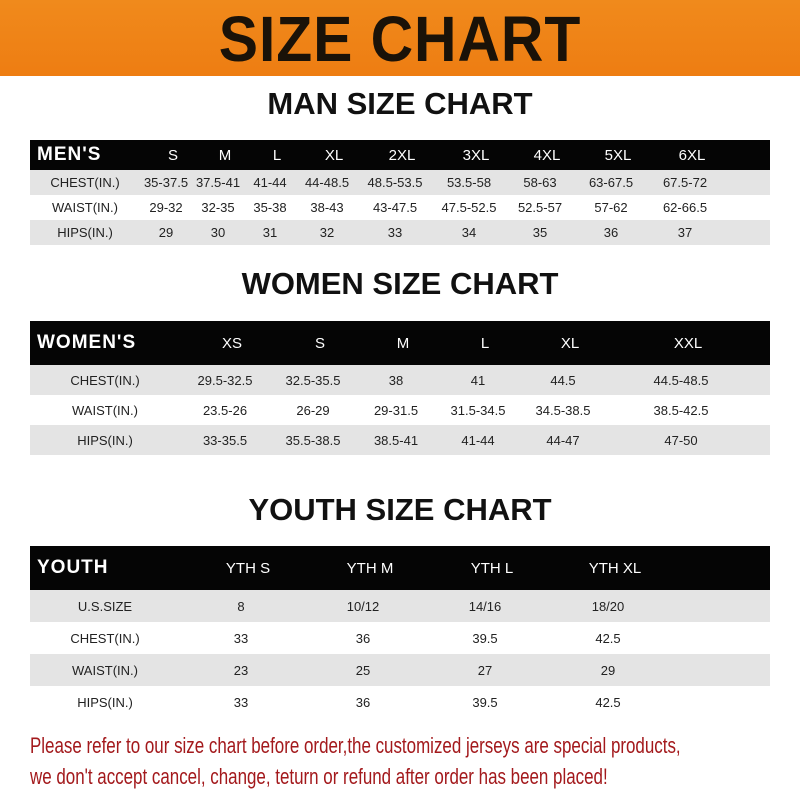  Describe the element at coordinates (540, 207) in the screenshot. I see `table-cell: 52.5-57` at that location.